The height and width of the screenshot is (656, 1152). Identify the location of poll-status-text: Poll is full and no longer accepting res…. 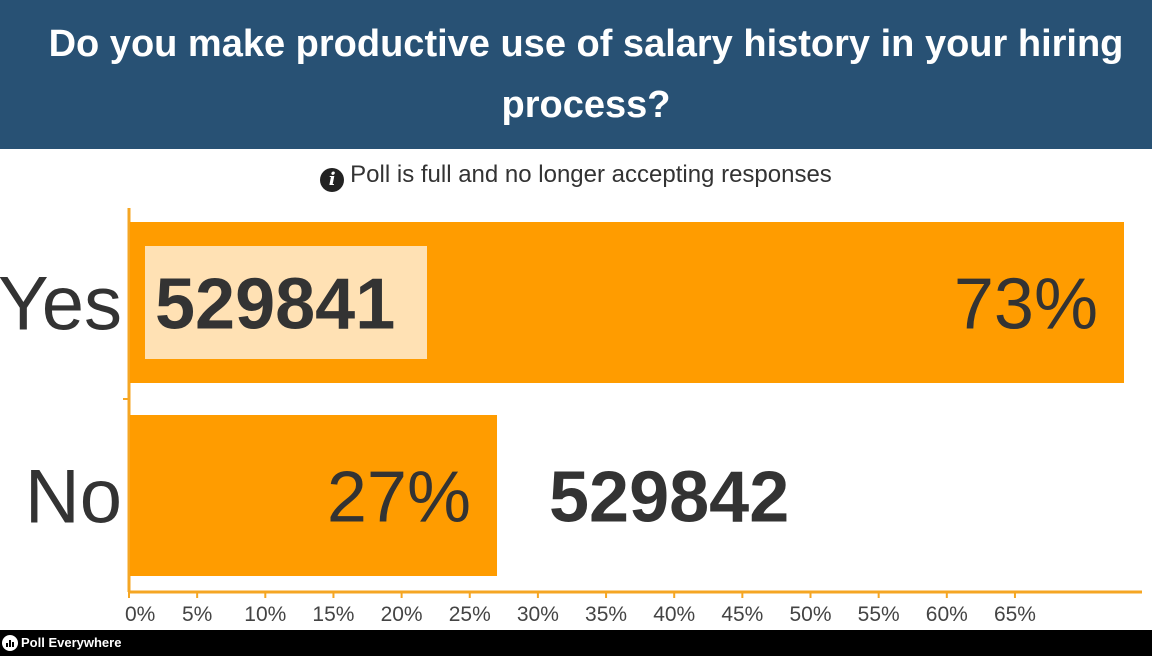
(591, 174).